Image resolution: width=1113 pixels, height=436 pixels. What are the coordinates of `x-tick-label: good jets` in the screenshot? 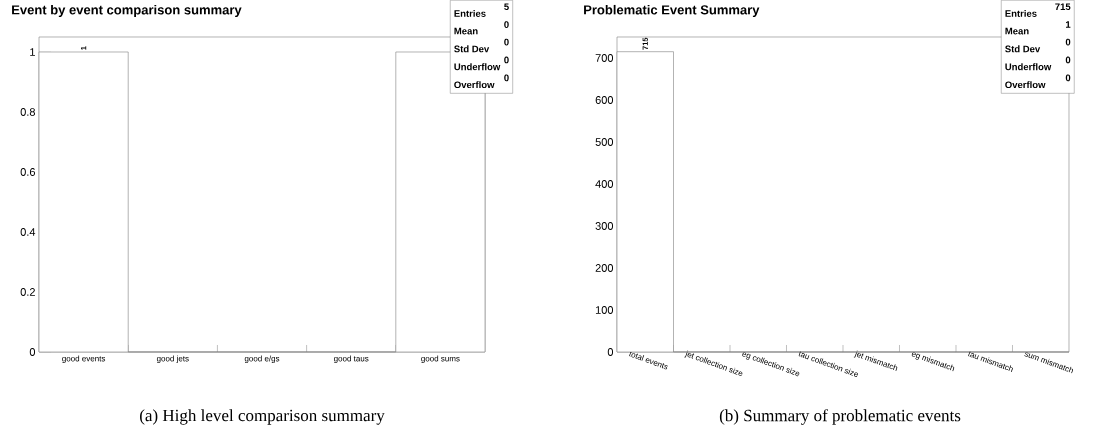 It's located at (172, 359).